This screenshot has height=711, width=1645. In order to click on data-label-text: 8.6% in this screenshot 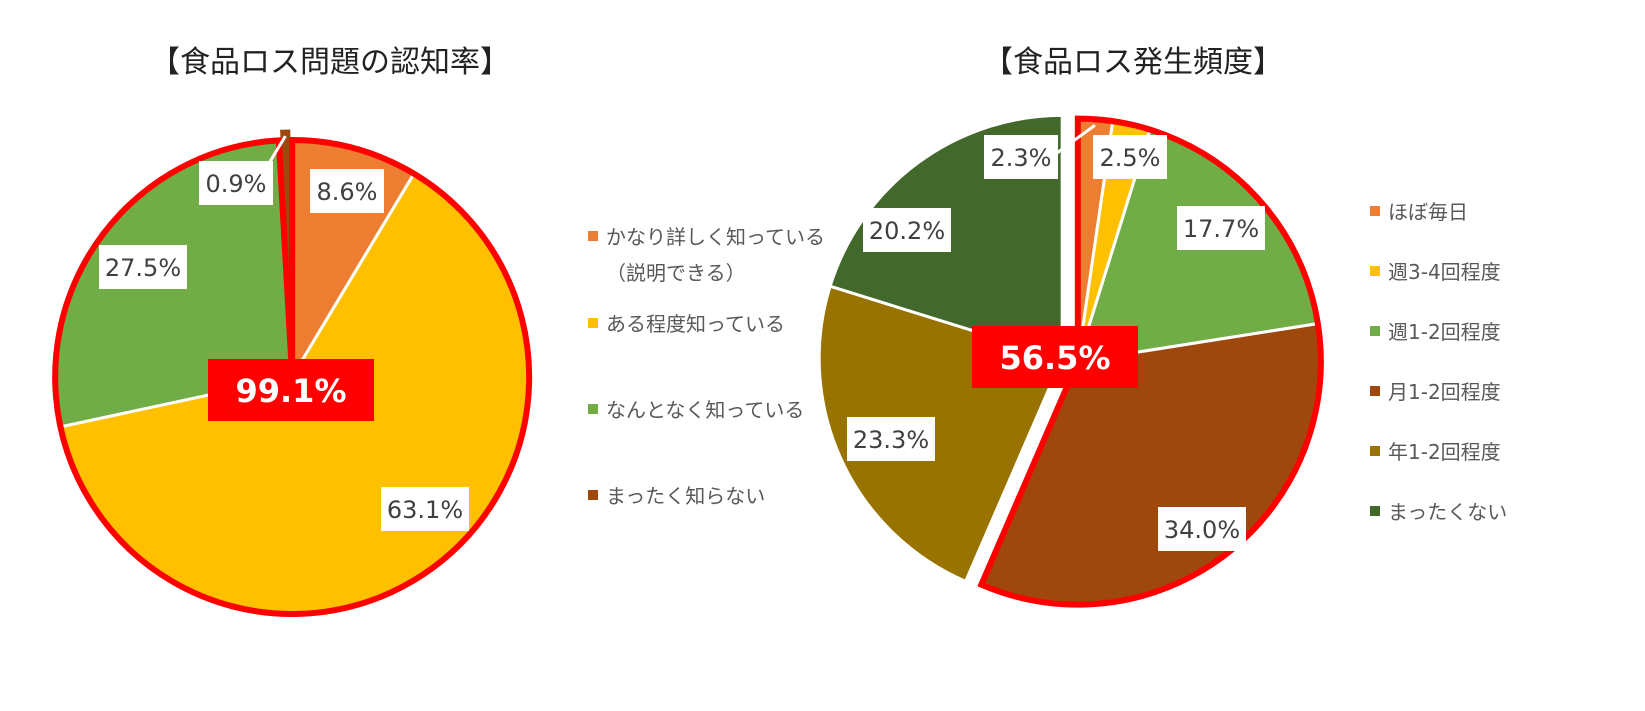, I will do `click(347, 192)`.